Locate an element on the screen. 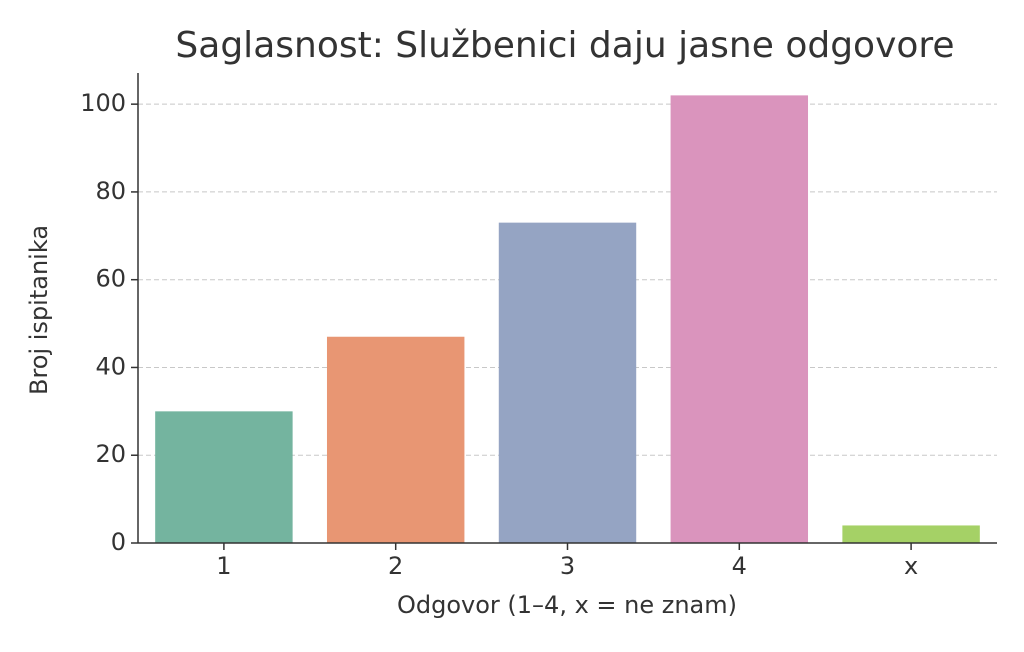 The width and height of the screenshot is (1024, 652). x-tick-label: x is located at coordinates (911, 566).